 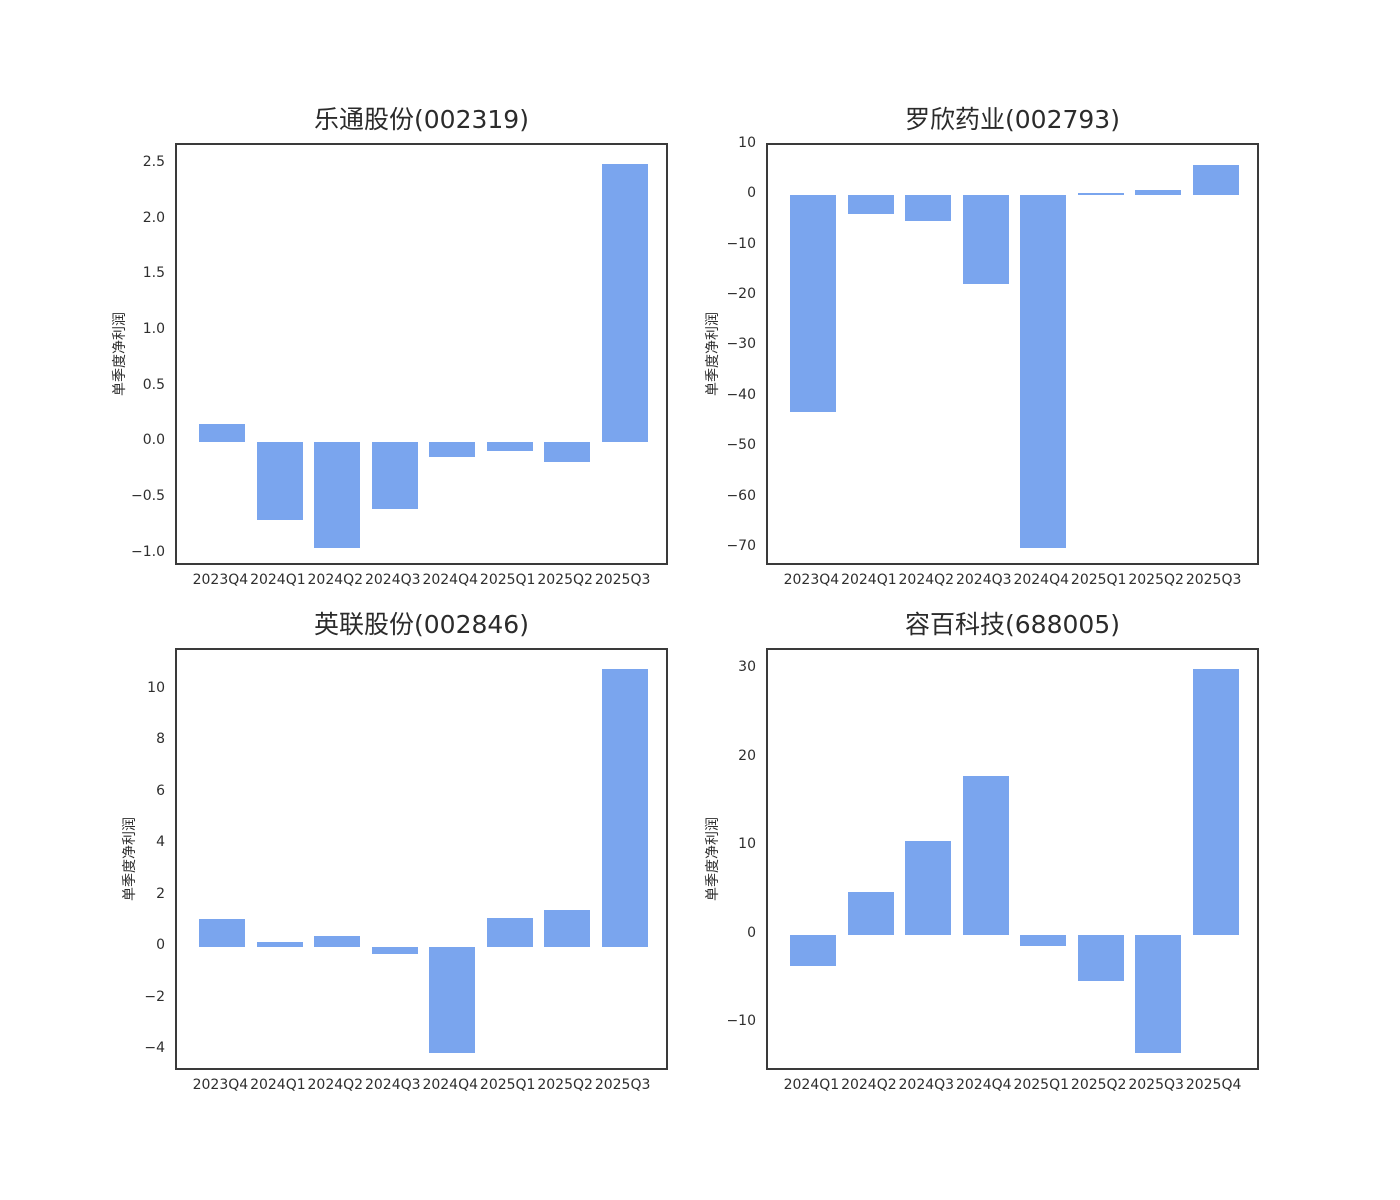 What do you see at coordinates (741, 294) in the screenshot?
I see `y-tick-label: −20` at bounding box center [741, 294].